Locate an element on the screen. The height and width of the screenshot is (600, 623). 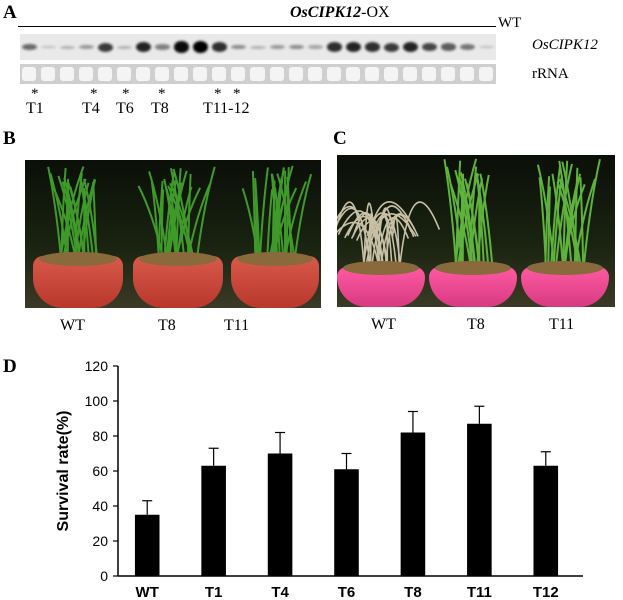
line-label-t11-12: T11-12 is located at coordinates (226, 108).